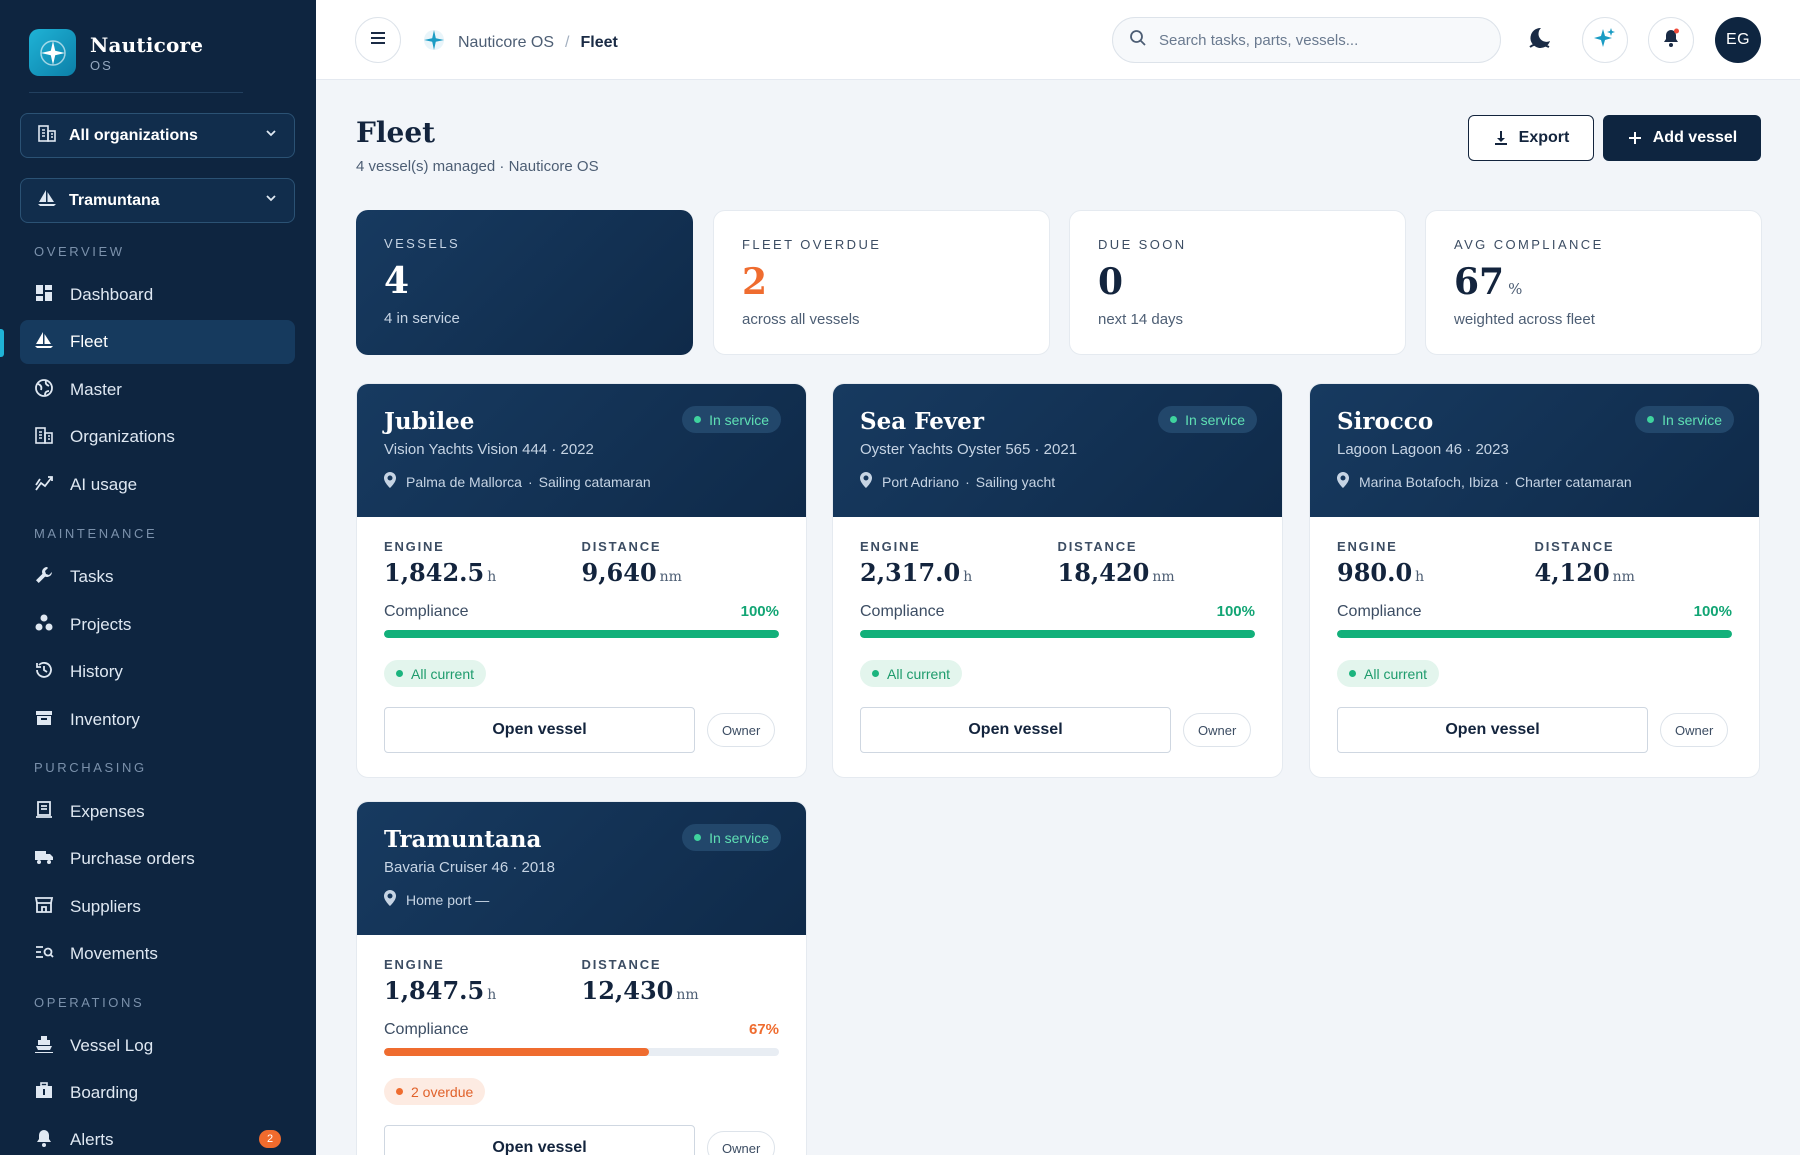 This screenshot has height=1155, width=1800. I want to click on sidebar-item-boarding: Boarding, so click(157, 1093).